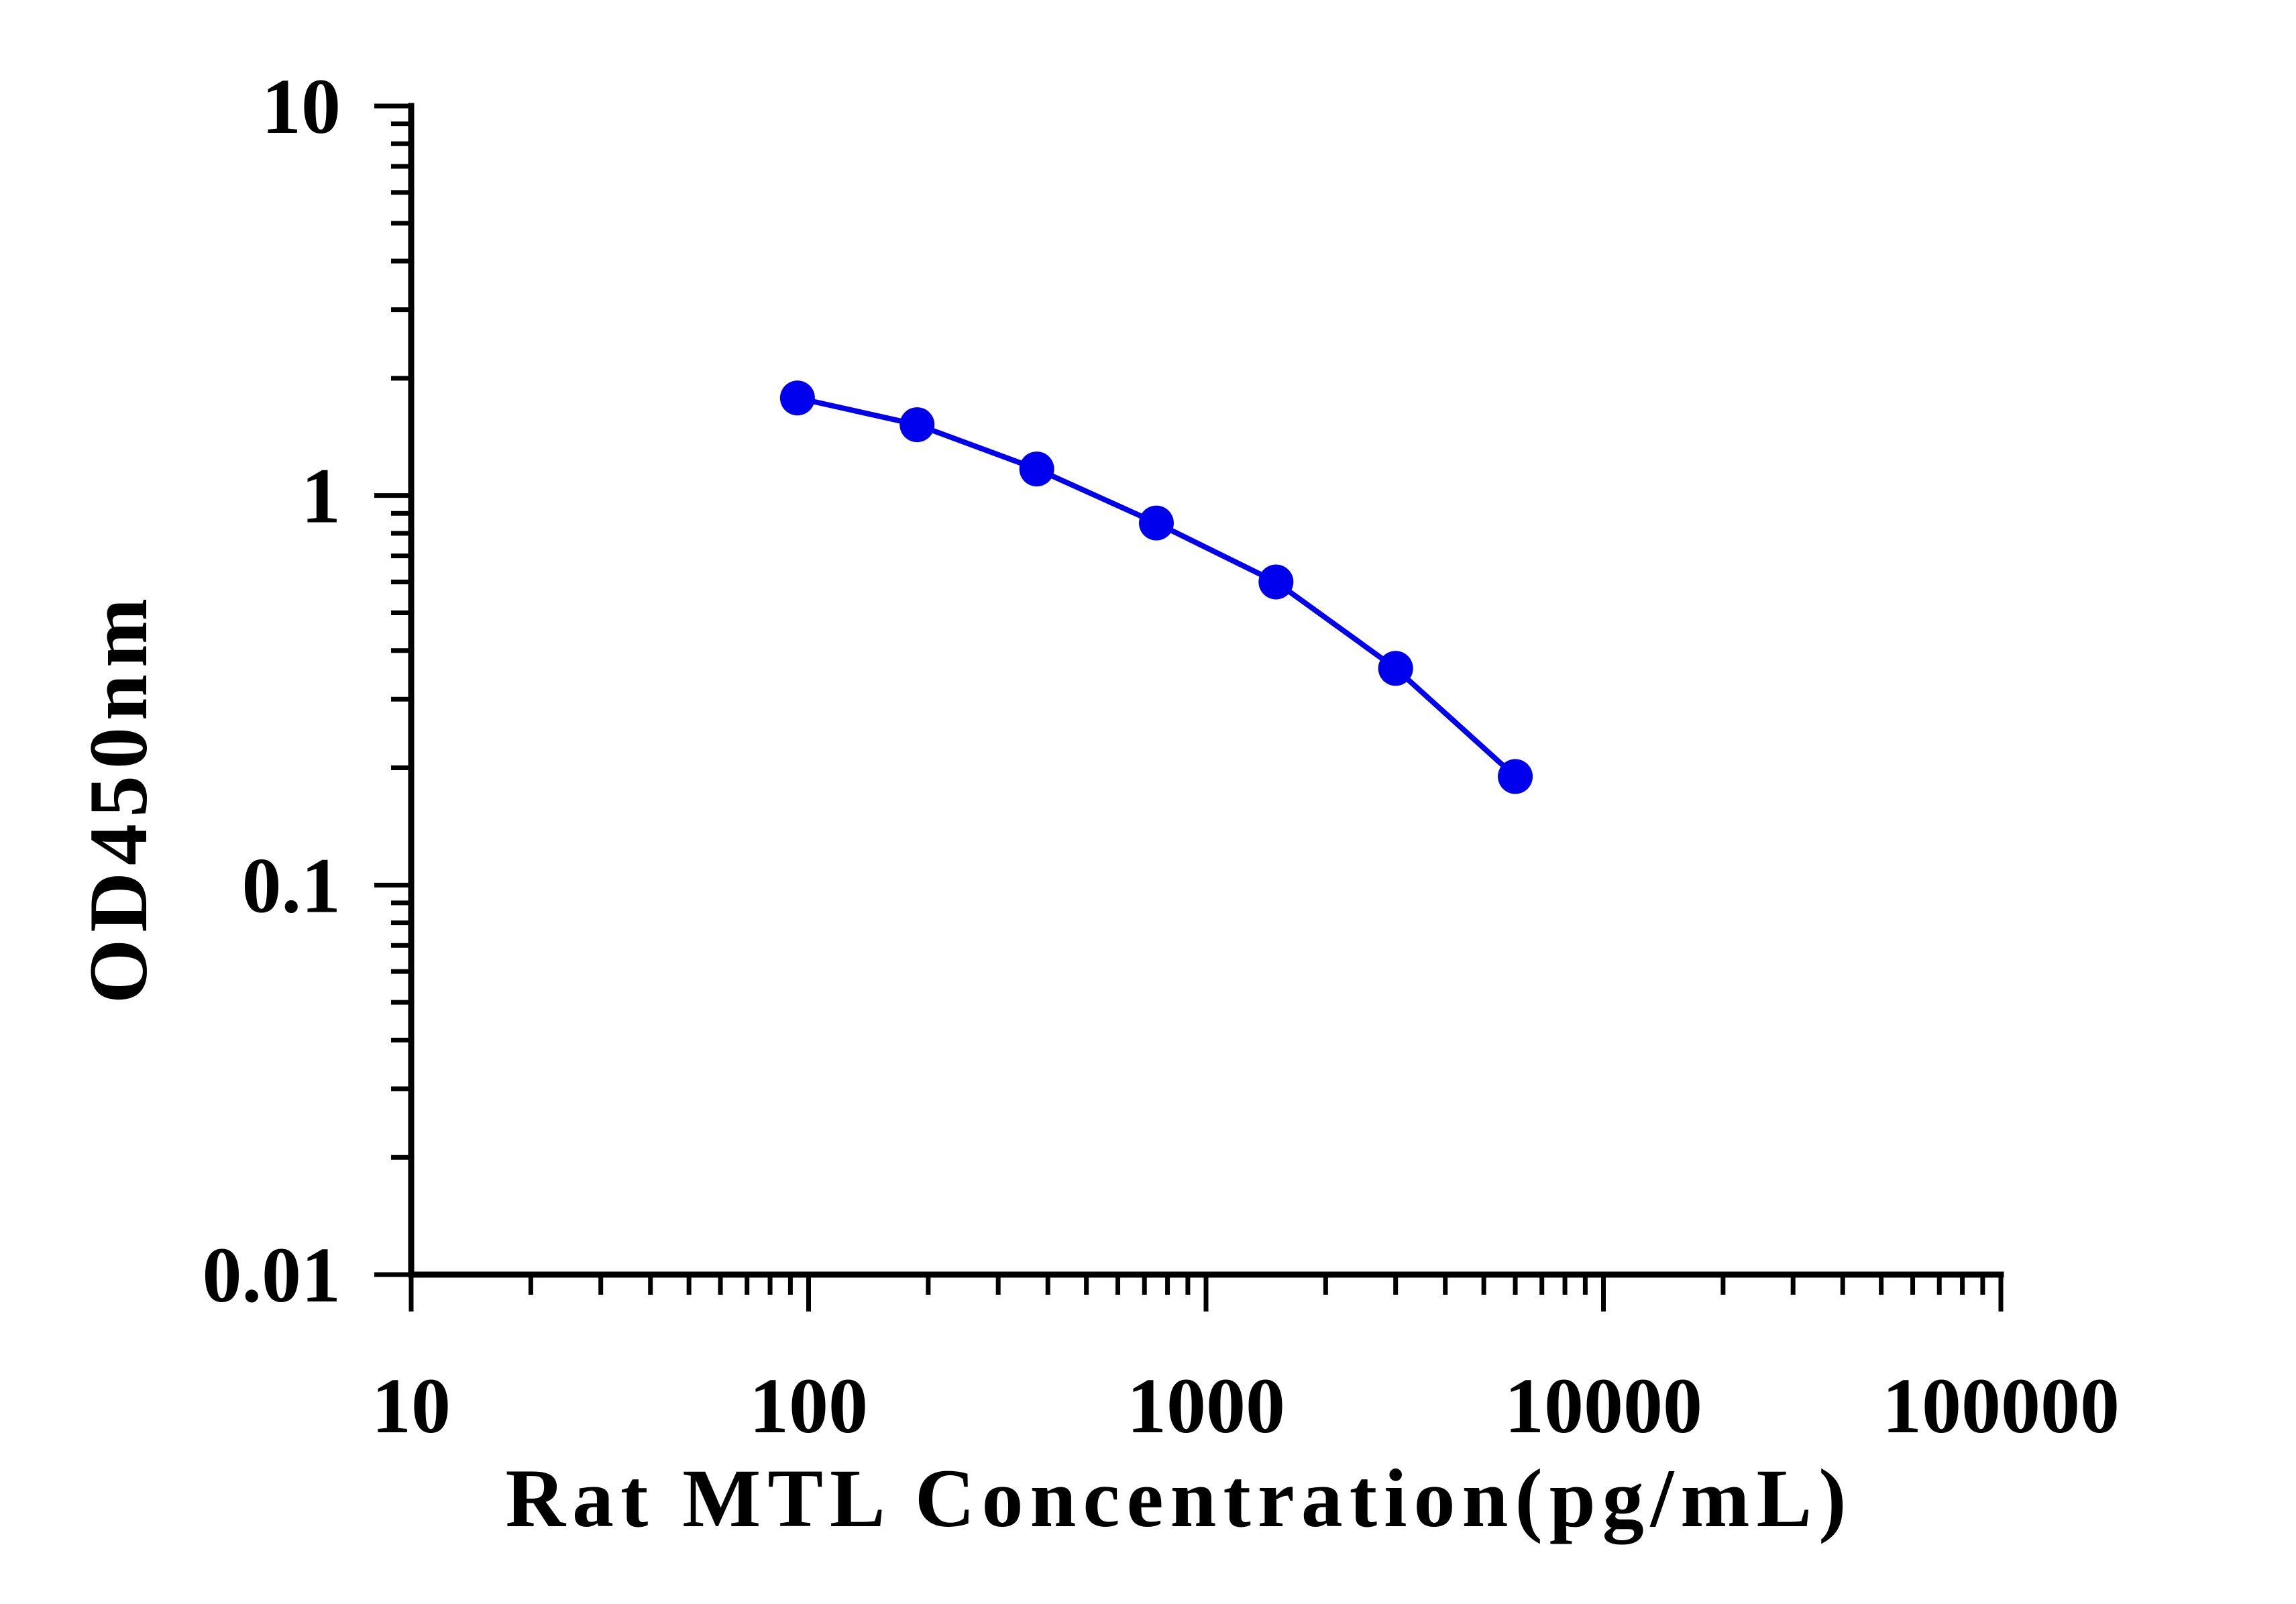 This screenshot has width=2296, height=1604. Describe the element at coordinates (1256, 1285) in the screenshot. I see `x-axis-minor-ticks` at that location.